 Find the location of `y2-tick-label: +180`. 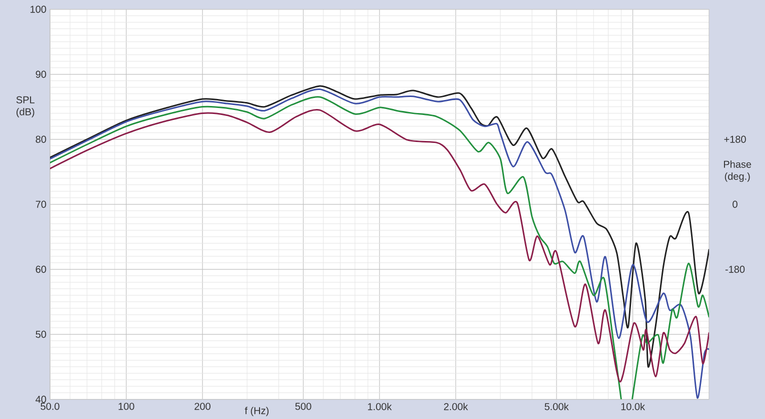

y2-tick-label: +180 is located at coordinates (735, 139).